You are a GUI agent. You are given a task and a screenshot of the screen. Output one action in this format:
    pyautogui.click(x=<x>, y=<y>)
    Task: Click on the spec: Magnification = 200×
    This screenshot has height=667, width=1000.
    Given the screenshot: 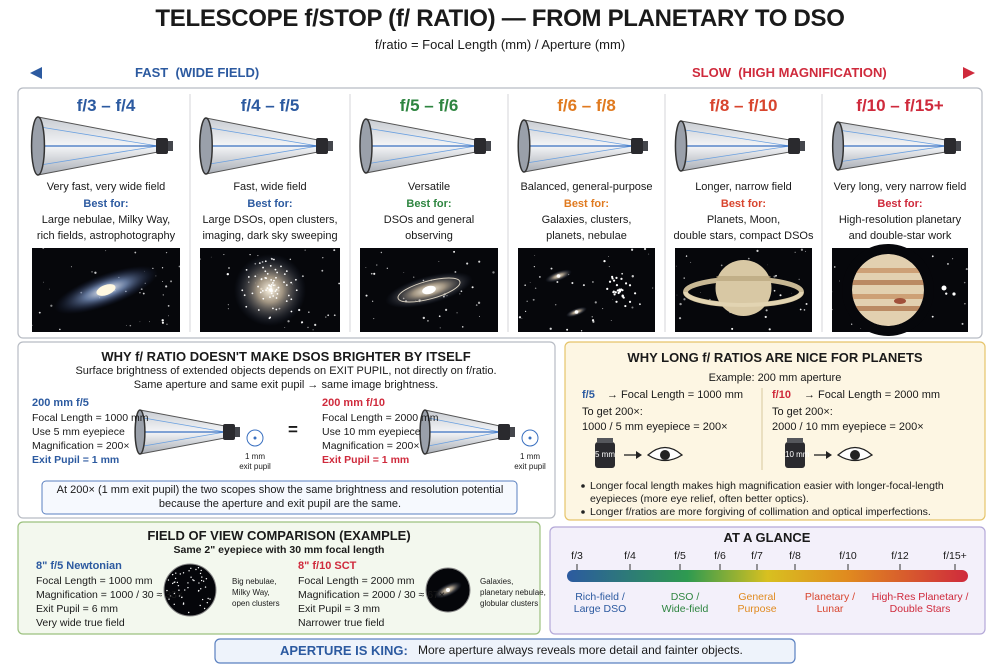 What is the action you would take?
    pyautogui.click(x=371, y=446)
    